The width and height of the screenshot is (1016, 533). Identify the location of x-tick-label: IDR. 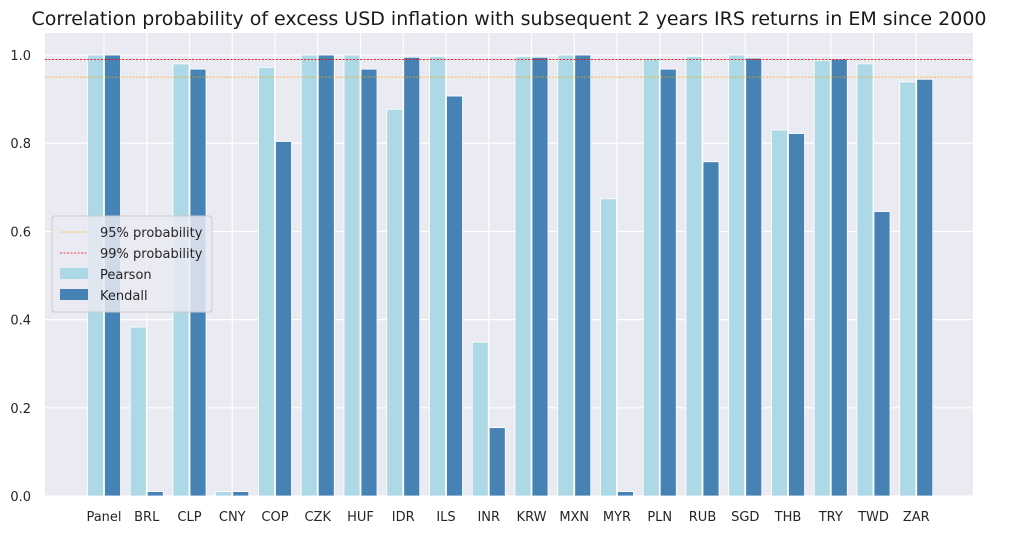
(403, 517).